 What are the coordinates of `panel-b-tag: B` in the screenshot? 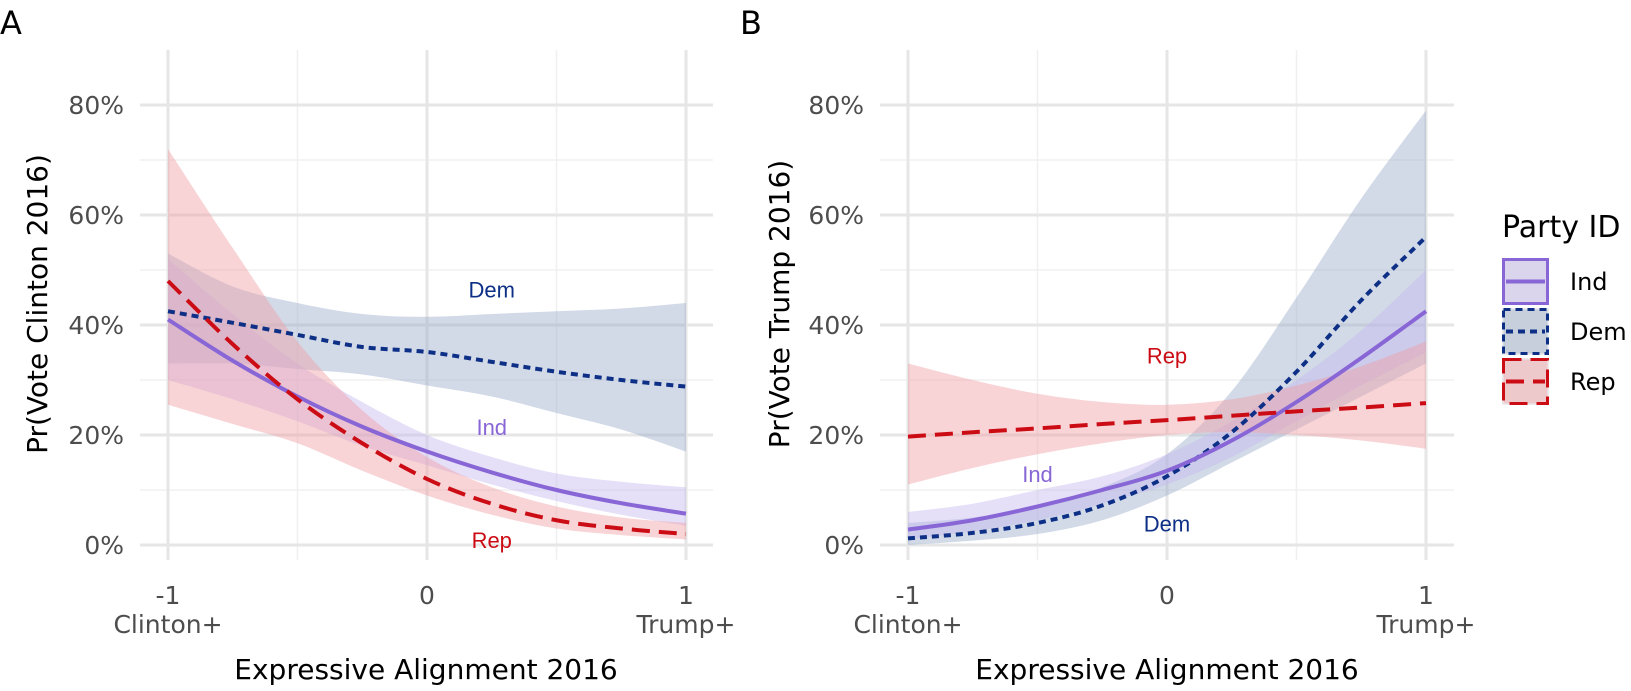 It's located at (751, 23).